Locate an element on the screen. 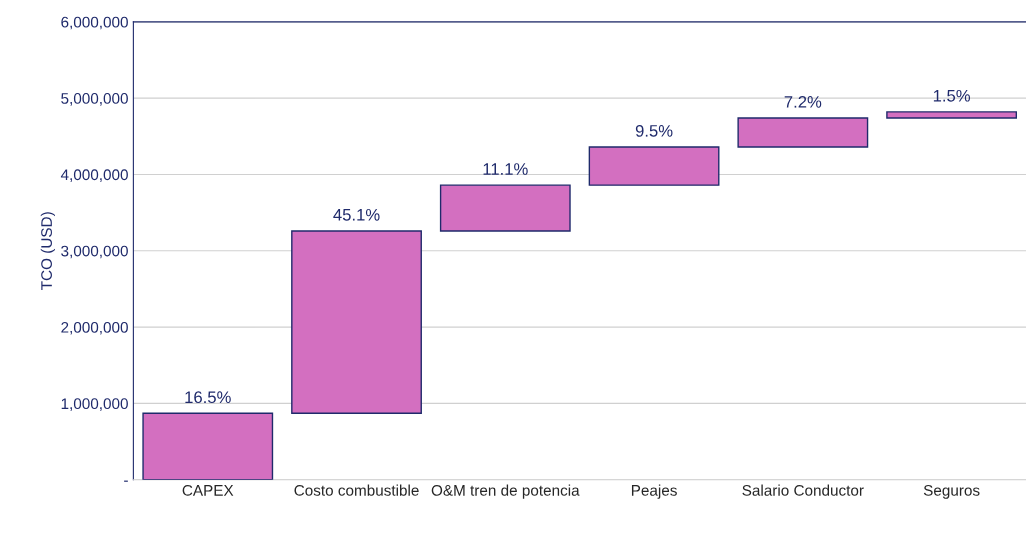 The width and height of the screenshot is (1026, 533). y-tick-label: 5,000,000 is located at coordinates (94, 99).